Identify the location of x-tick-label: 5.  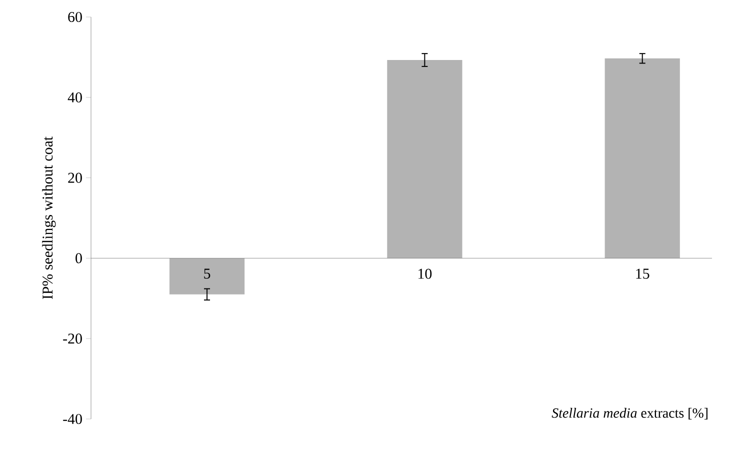
(207, 273).